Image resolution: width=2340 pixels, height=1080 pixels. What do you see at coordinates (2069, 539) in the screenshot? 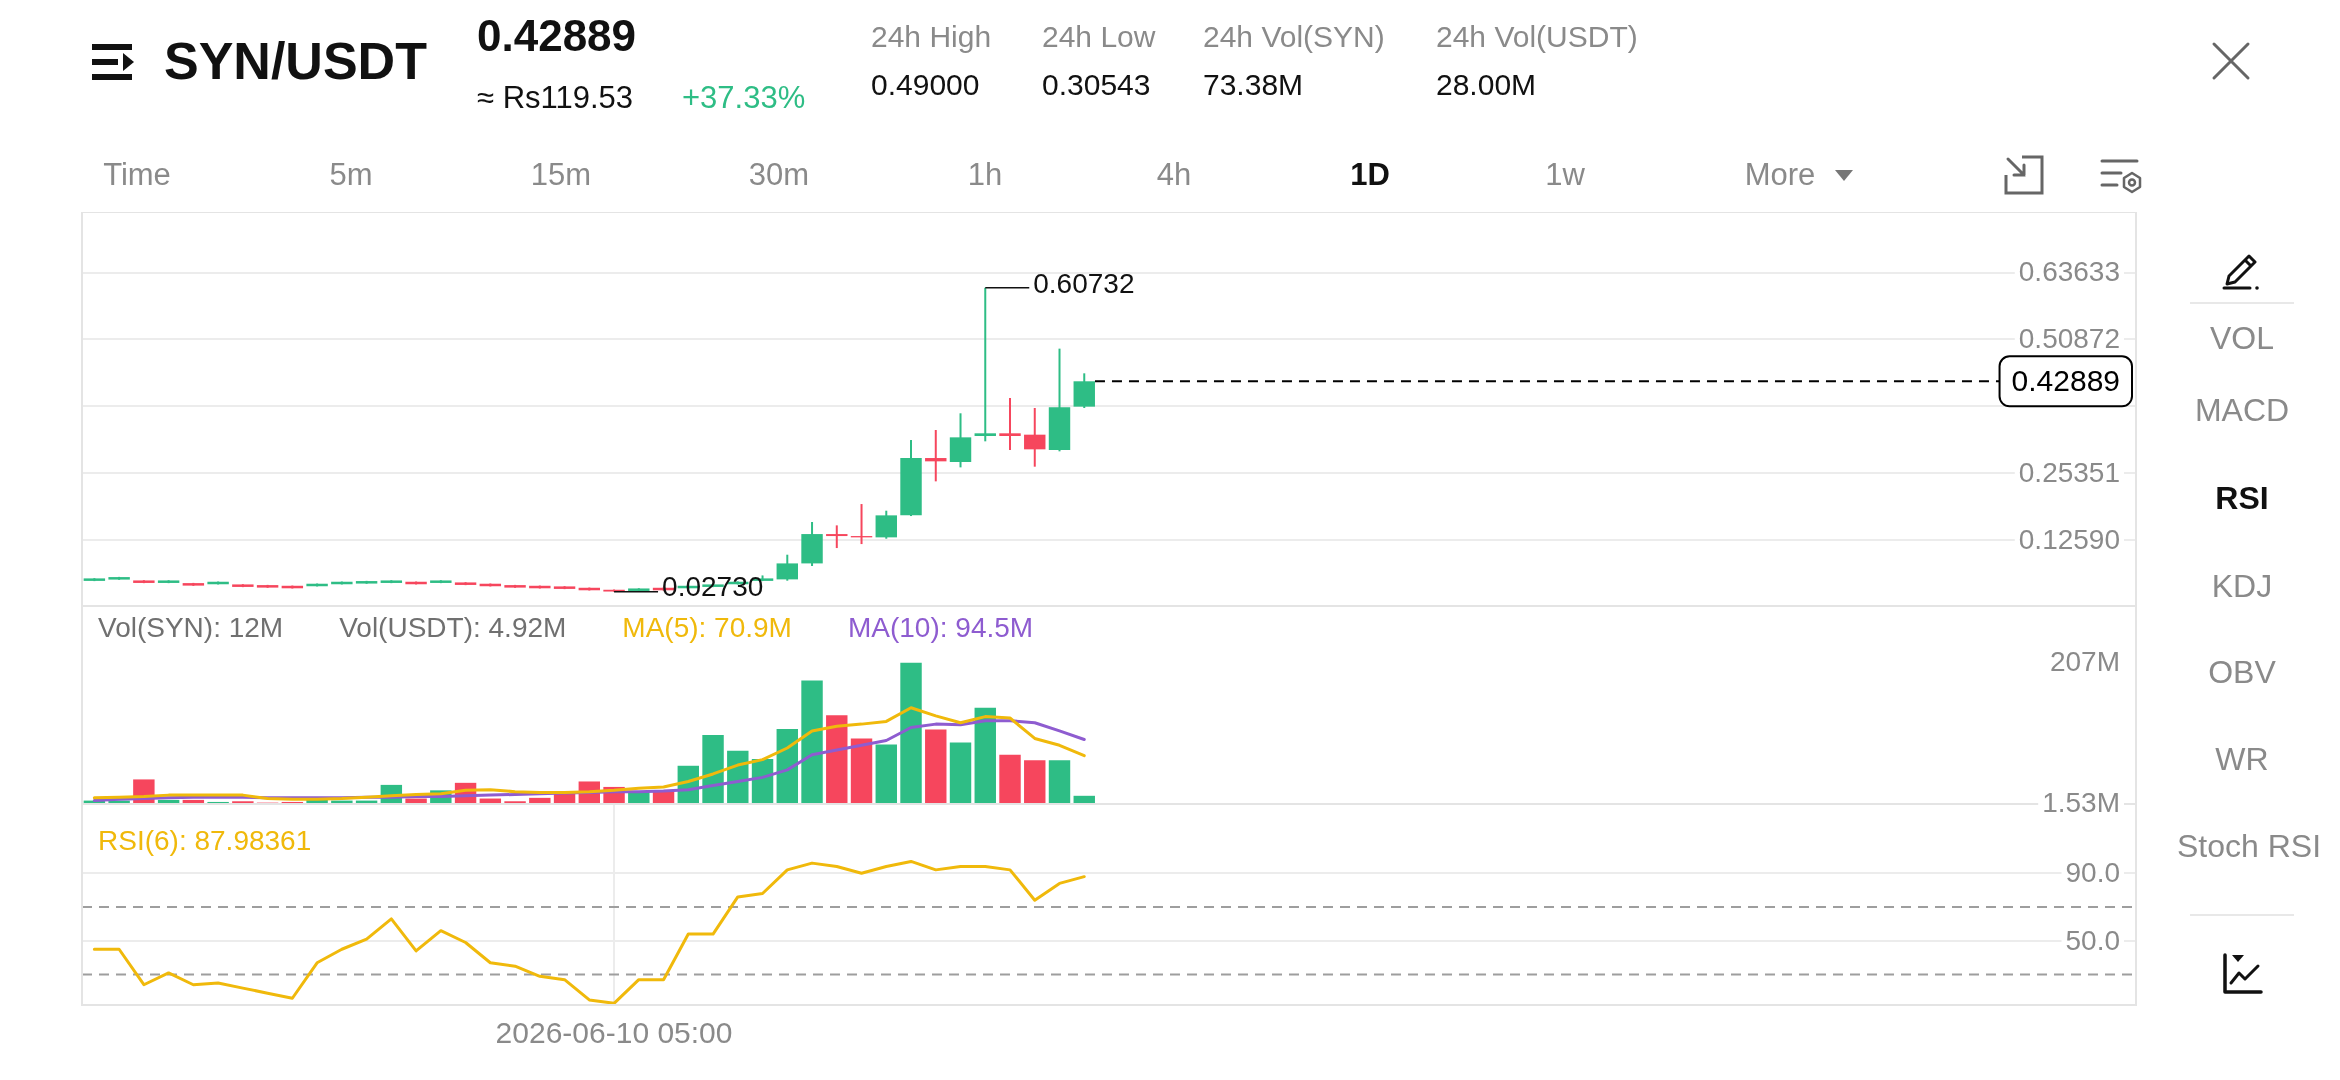
I see `y-tick-label: 0.12590` at bounding box center [2069, 539].